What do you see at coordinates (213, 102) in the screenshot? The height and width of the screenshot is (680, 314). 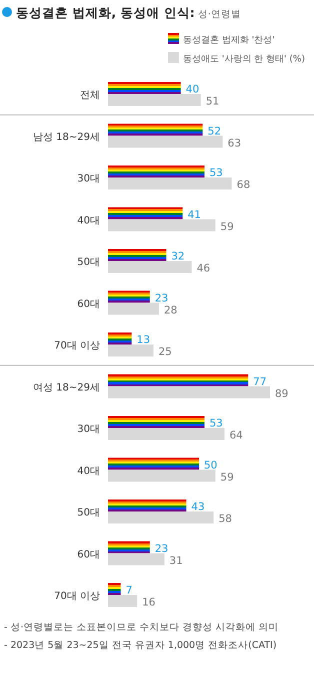 I see `data-label: 51` at bounding box center [213, 102].